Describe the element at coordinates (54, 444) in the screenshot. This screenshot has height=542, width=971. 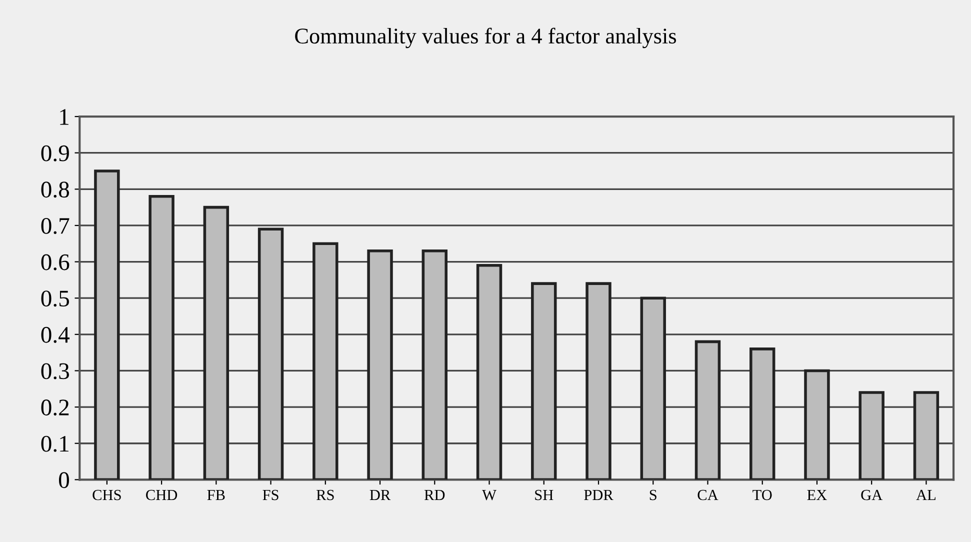
I see `y-tick-label: 0.1` at that location.